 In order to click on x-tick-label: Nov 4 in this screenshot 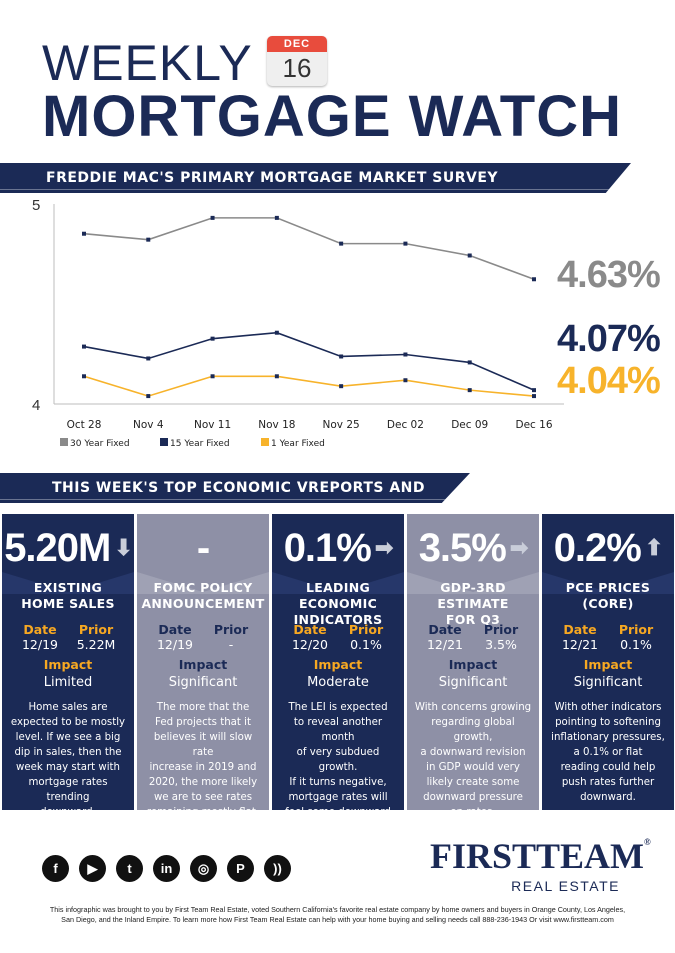, I will do `click(148, 425)`.